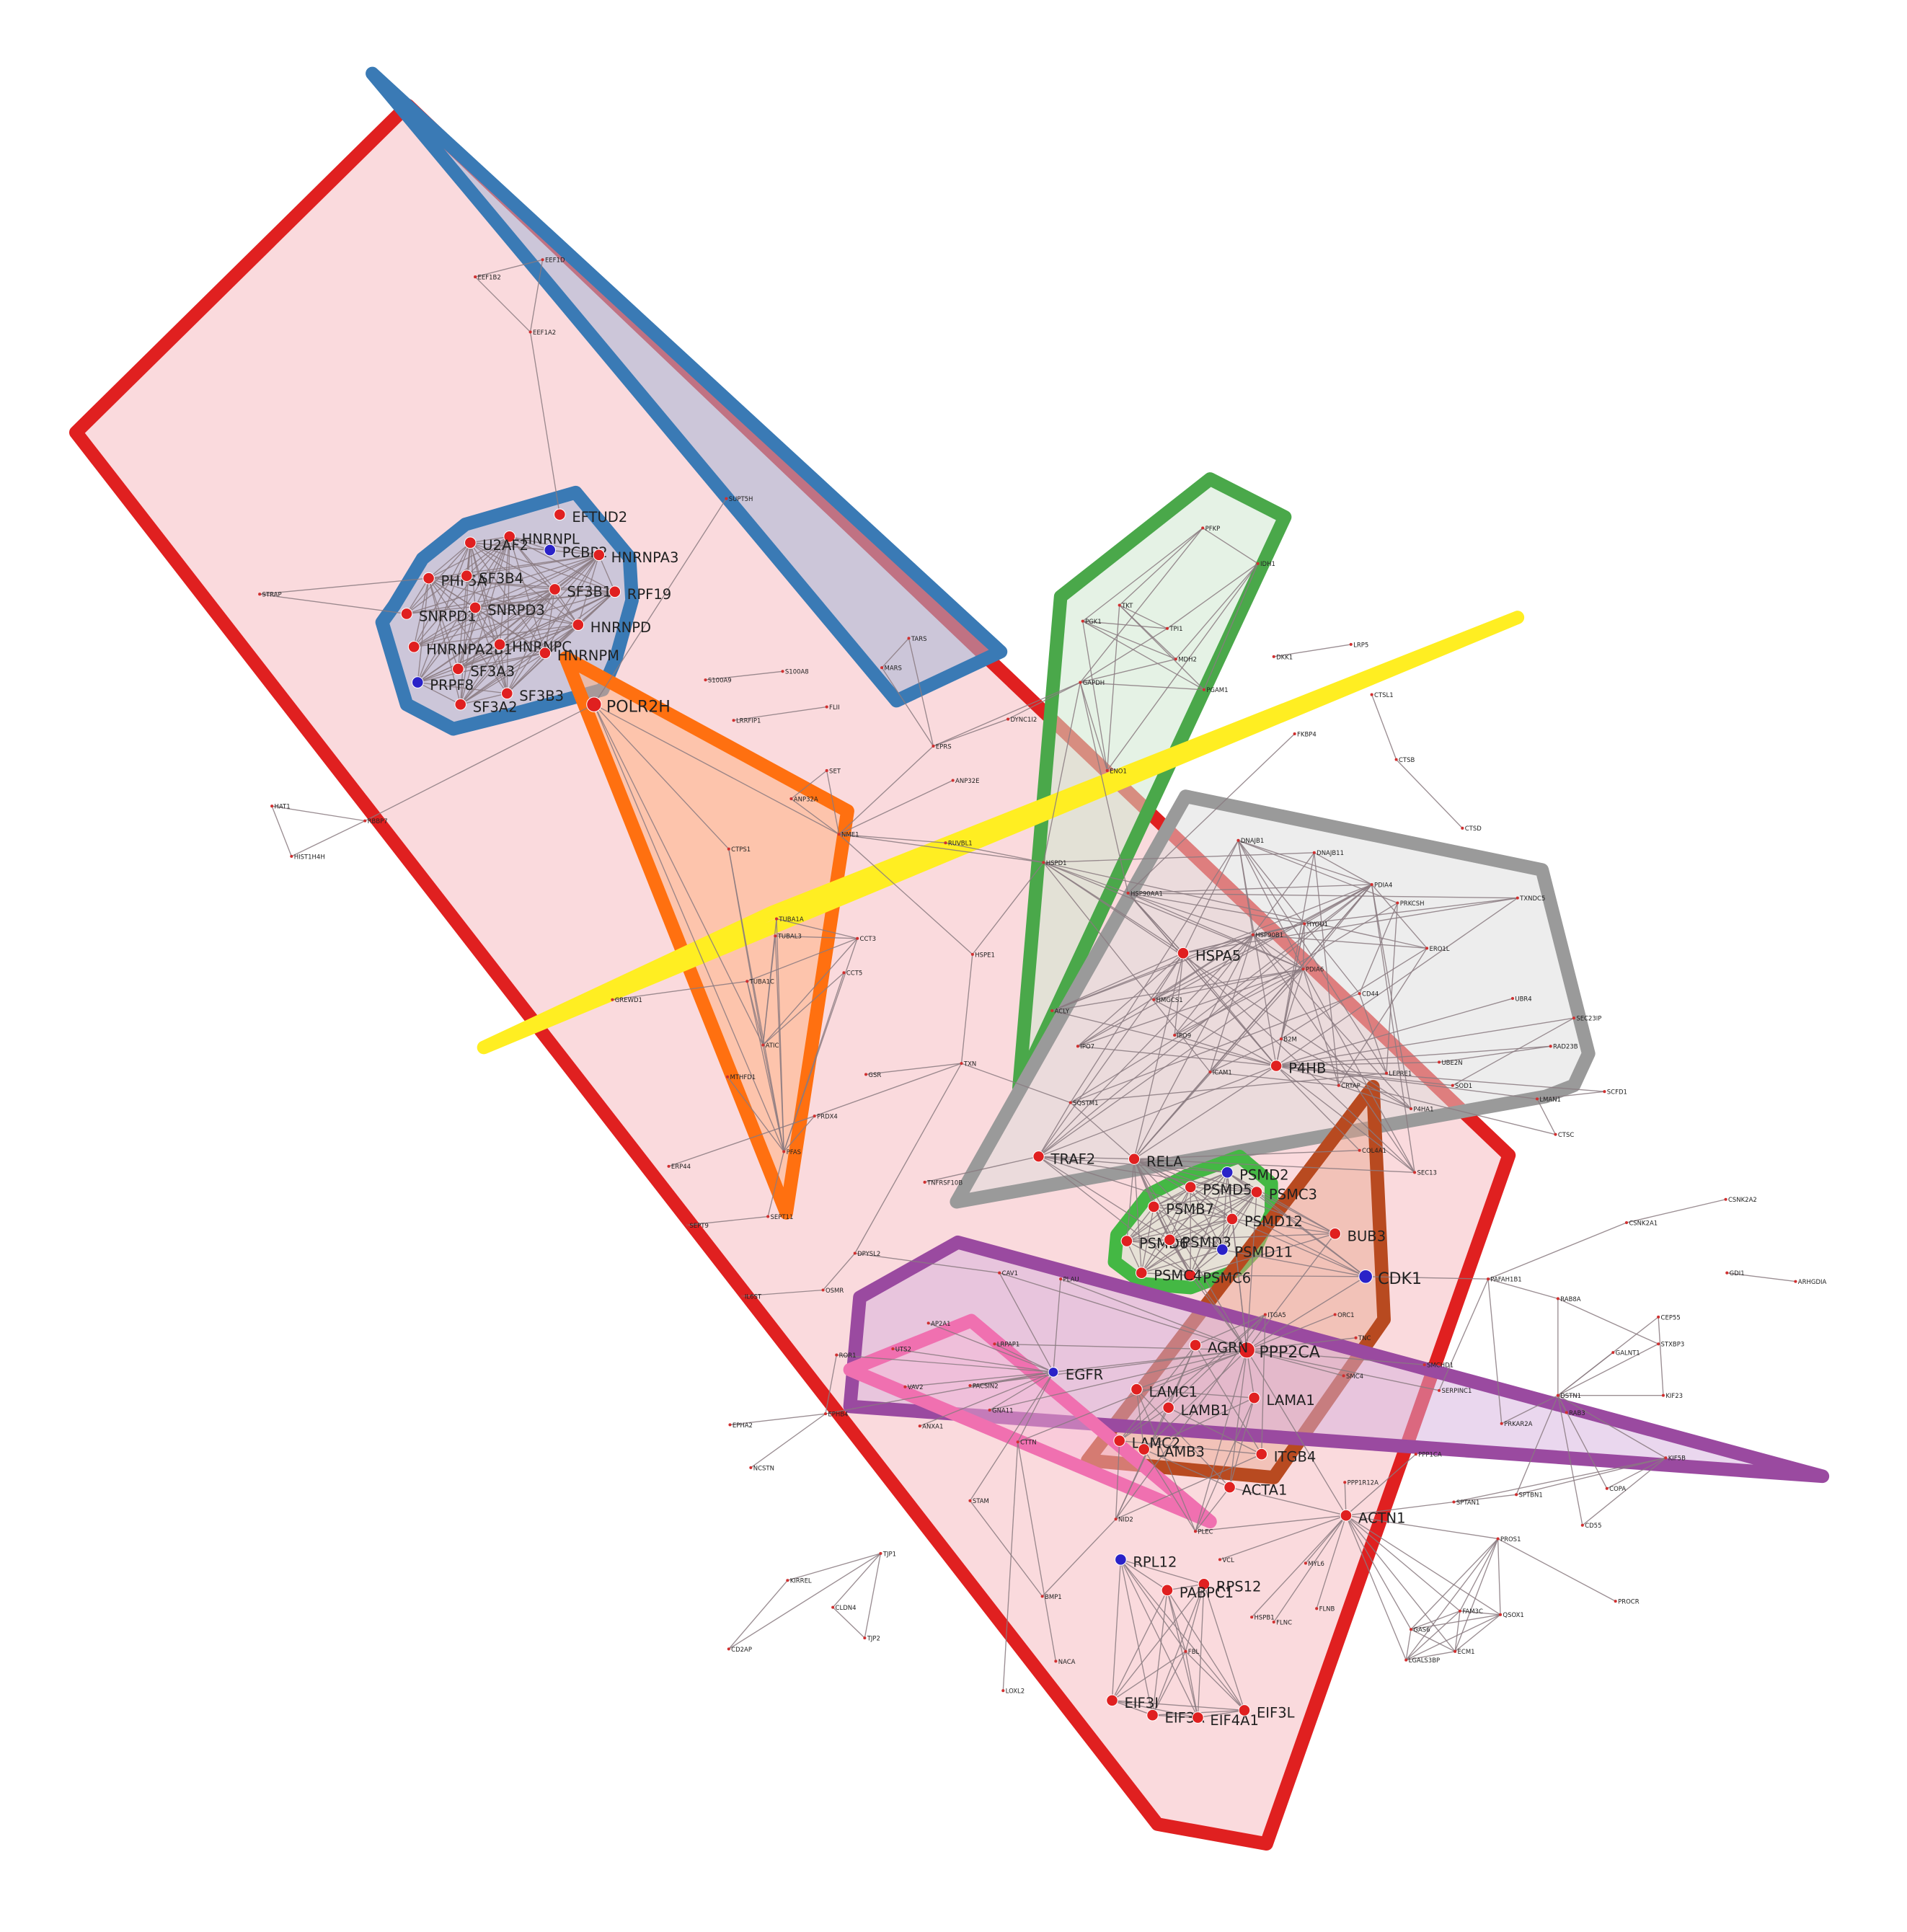  What do you see at coordinates (1346, 1515) in the screenshot?
I see `node-actn1` at bounding box center [1346, 1515].